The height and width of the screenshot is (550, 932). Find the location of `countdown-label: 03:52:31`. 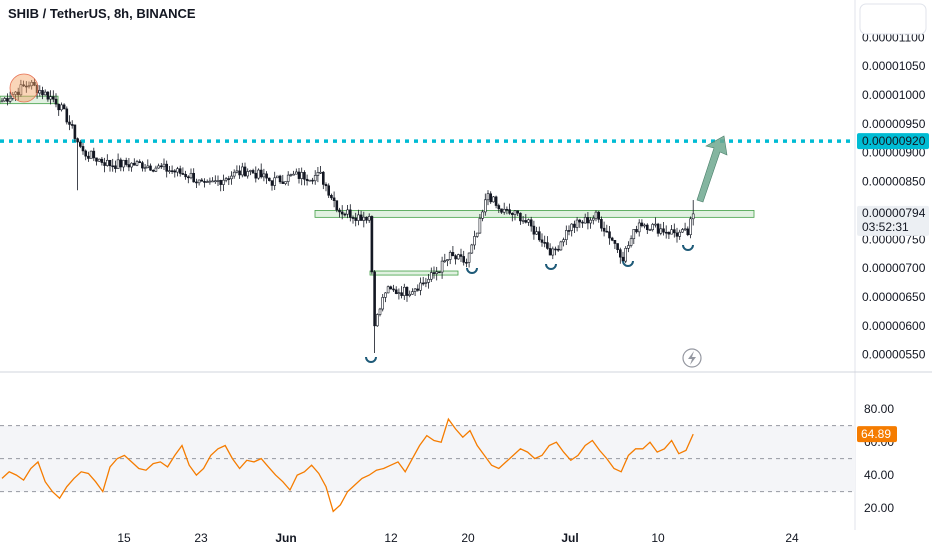

countdown-label: 03:52:31 is located at coordinates (885, 227).